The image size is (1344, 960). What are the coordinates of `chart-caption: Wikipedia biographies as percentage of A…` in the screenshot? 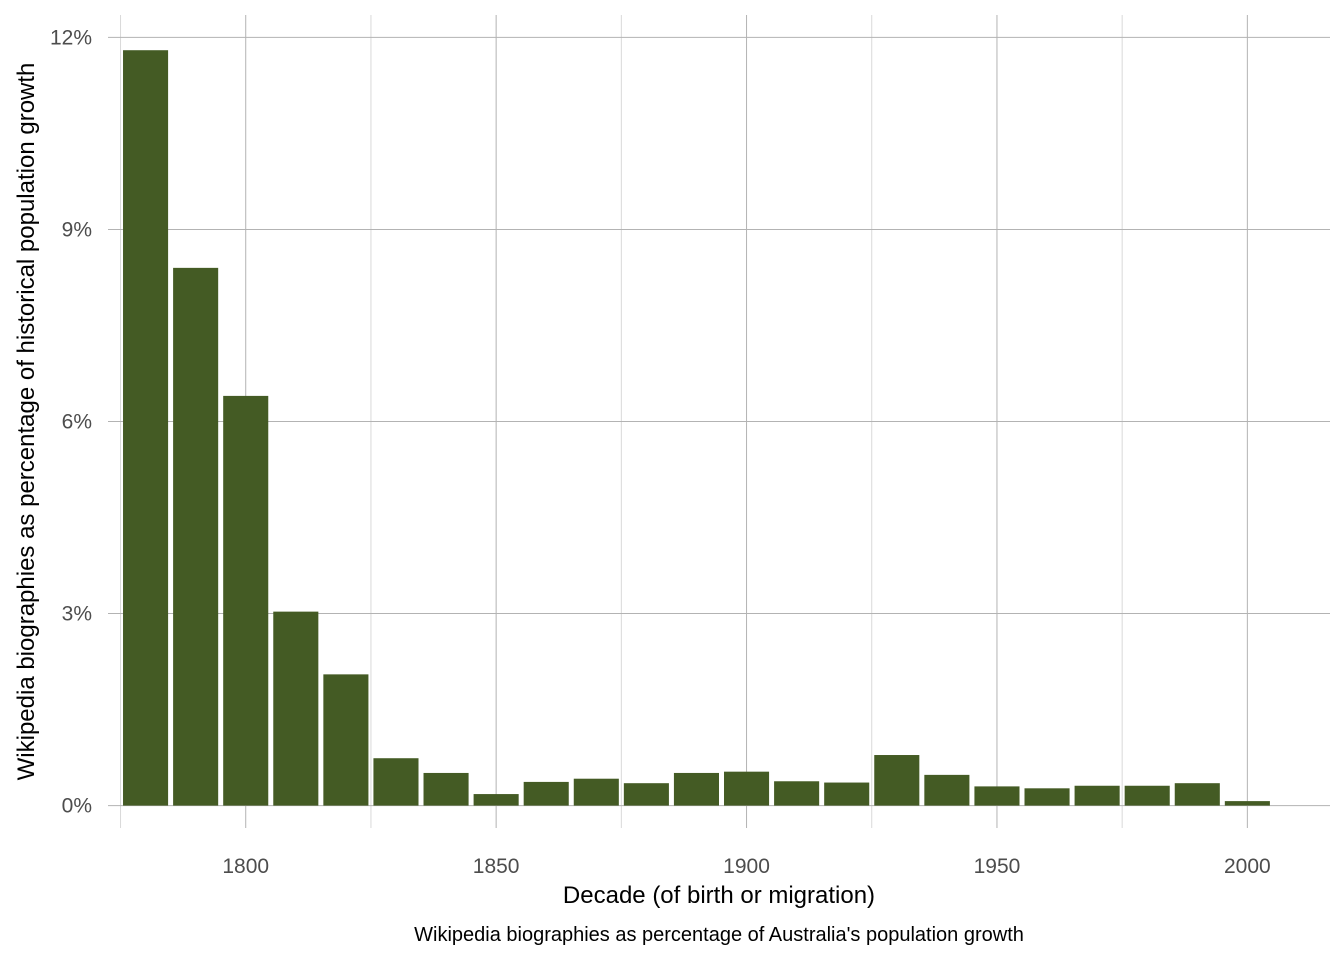 It's located at (719, 935).